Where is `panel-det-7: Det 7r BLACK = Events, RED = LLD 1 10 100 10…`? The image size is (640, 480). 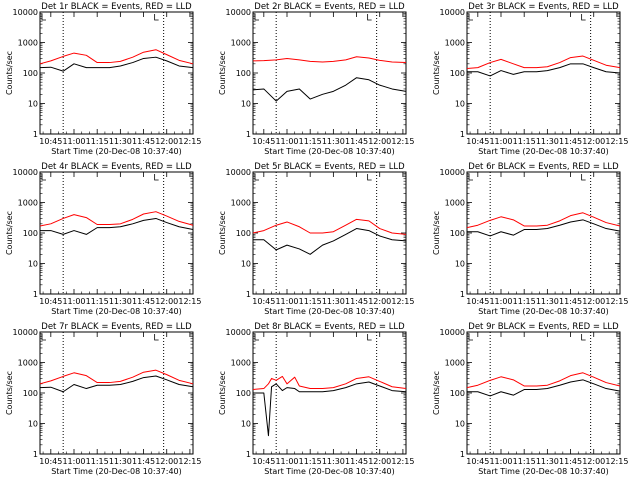 panel-det-7: Det 7r BLACK = Events, RED = LLD 1 10 100 10… is located at coordinates (103, 399).